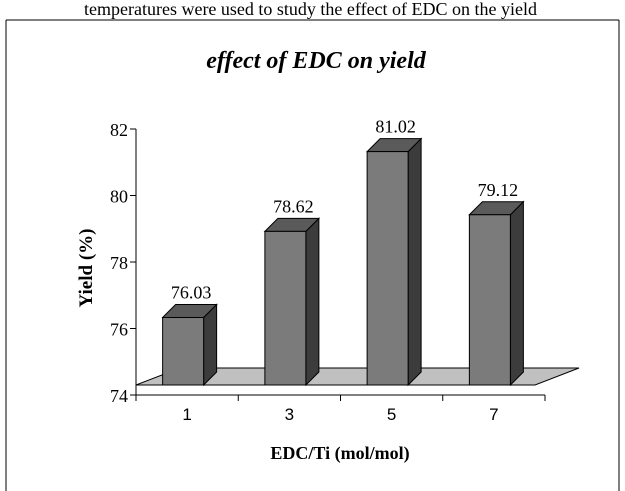 The height and width of the screenshot is (491, 625). Describe the element at coordinates (119, 396) in the screenshot. I see `y-tick-label: 74` at that location.